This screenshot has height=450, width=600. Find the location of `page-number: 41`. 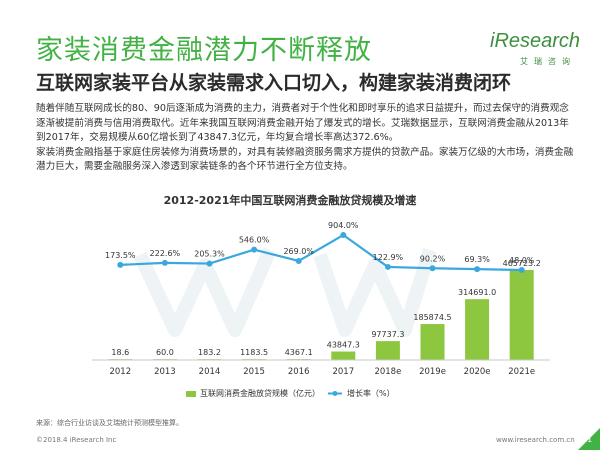

page-number: 41 is located at coordinates (587, 439).